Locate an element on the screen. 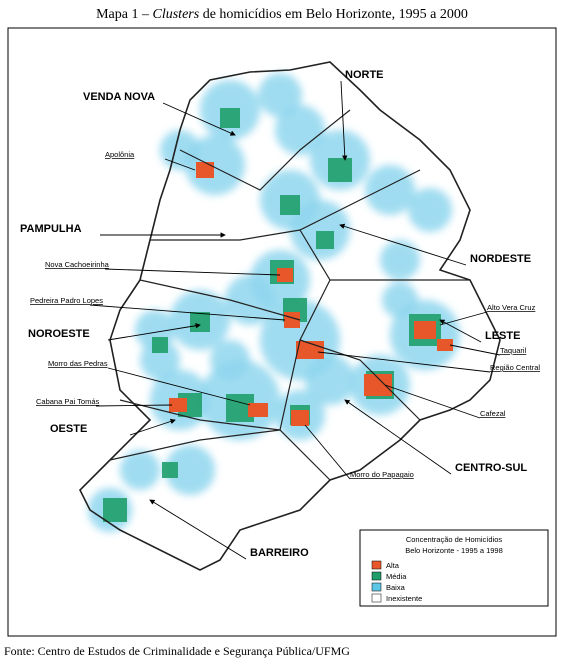  legend-box is located at coordinates (454, 568).